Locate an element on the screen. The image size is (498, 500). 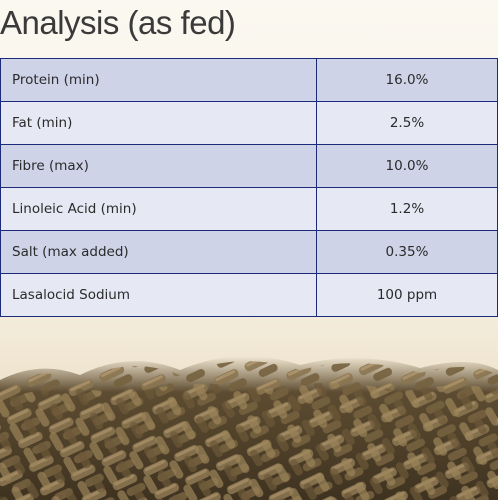
table-row: Fat (min) 2.5% is located at coordinates (249, 123).